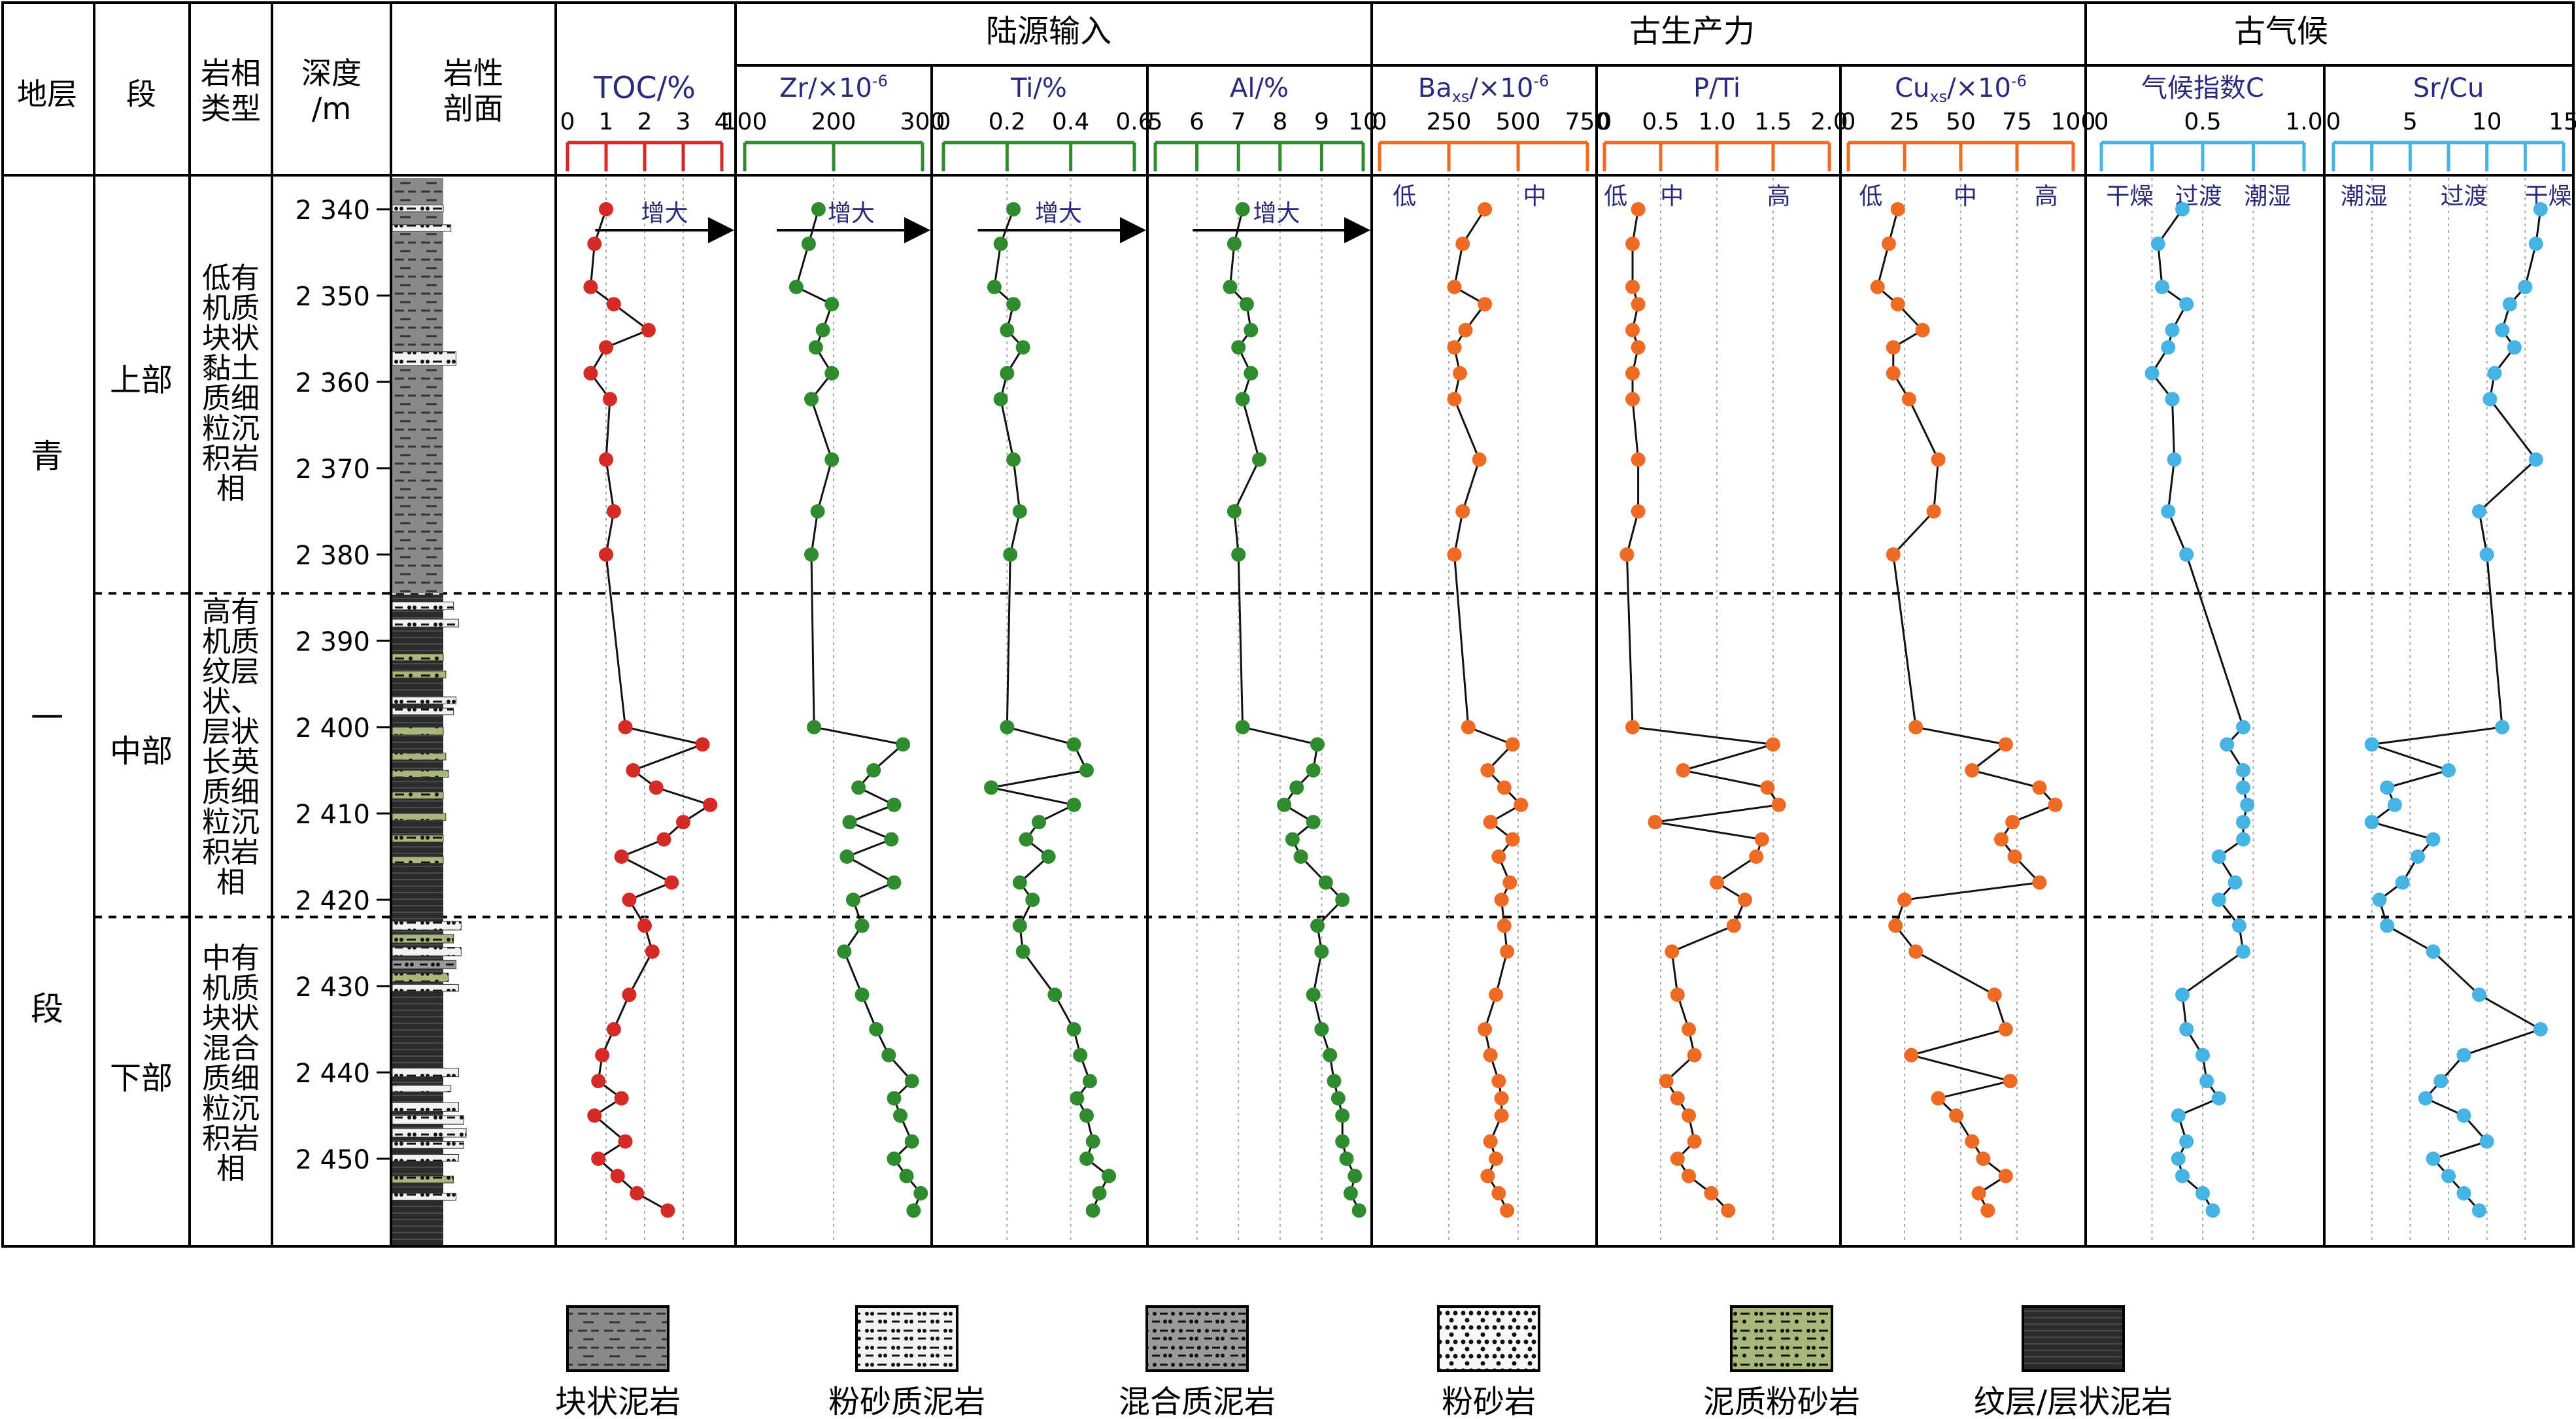  I want to click on legend-label: 纹层/层状泥岩, so click(2073, 1402).